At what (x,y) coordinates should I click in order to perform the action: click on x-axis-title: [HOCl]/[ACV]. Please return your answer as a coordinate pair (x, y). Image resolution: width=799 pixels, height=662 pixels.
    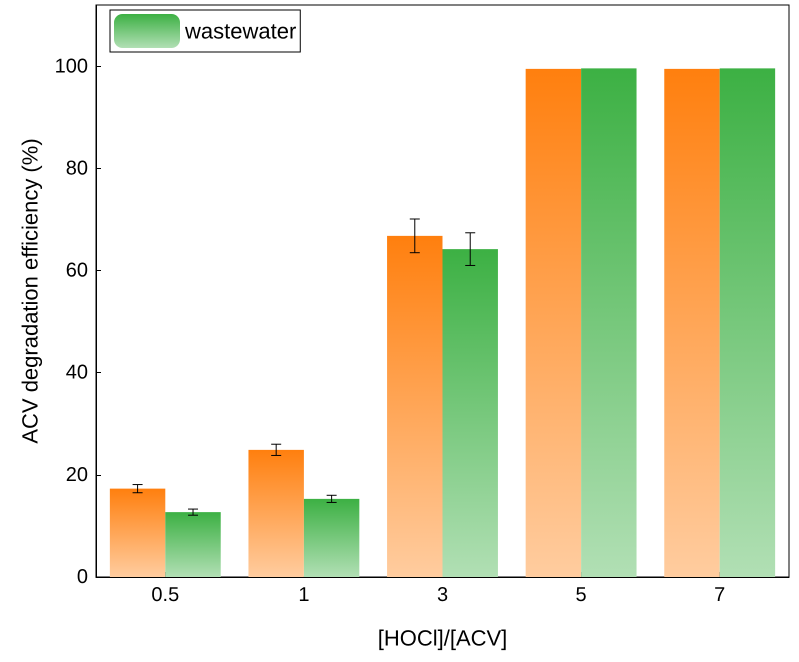
    Looking at the image, I should click on (443, 638).